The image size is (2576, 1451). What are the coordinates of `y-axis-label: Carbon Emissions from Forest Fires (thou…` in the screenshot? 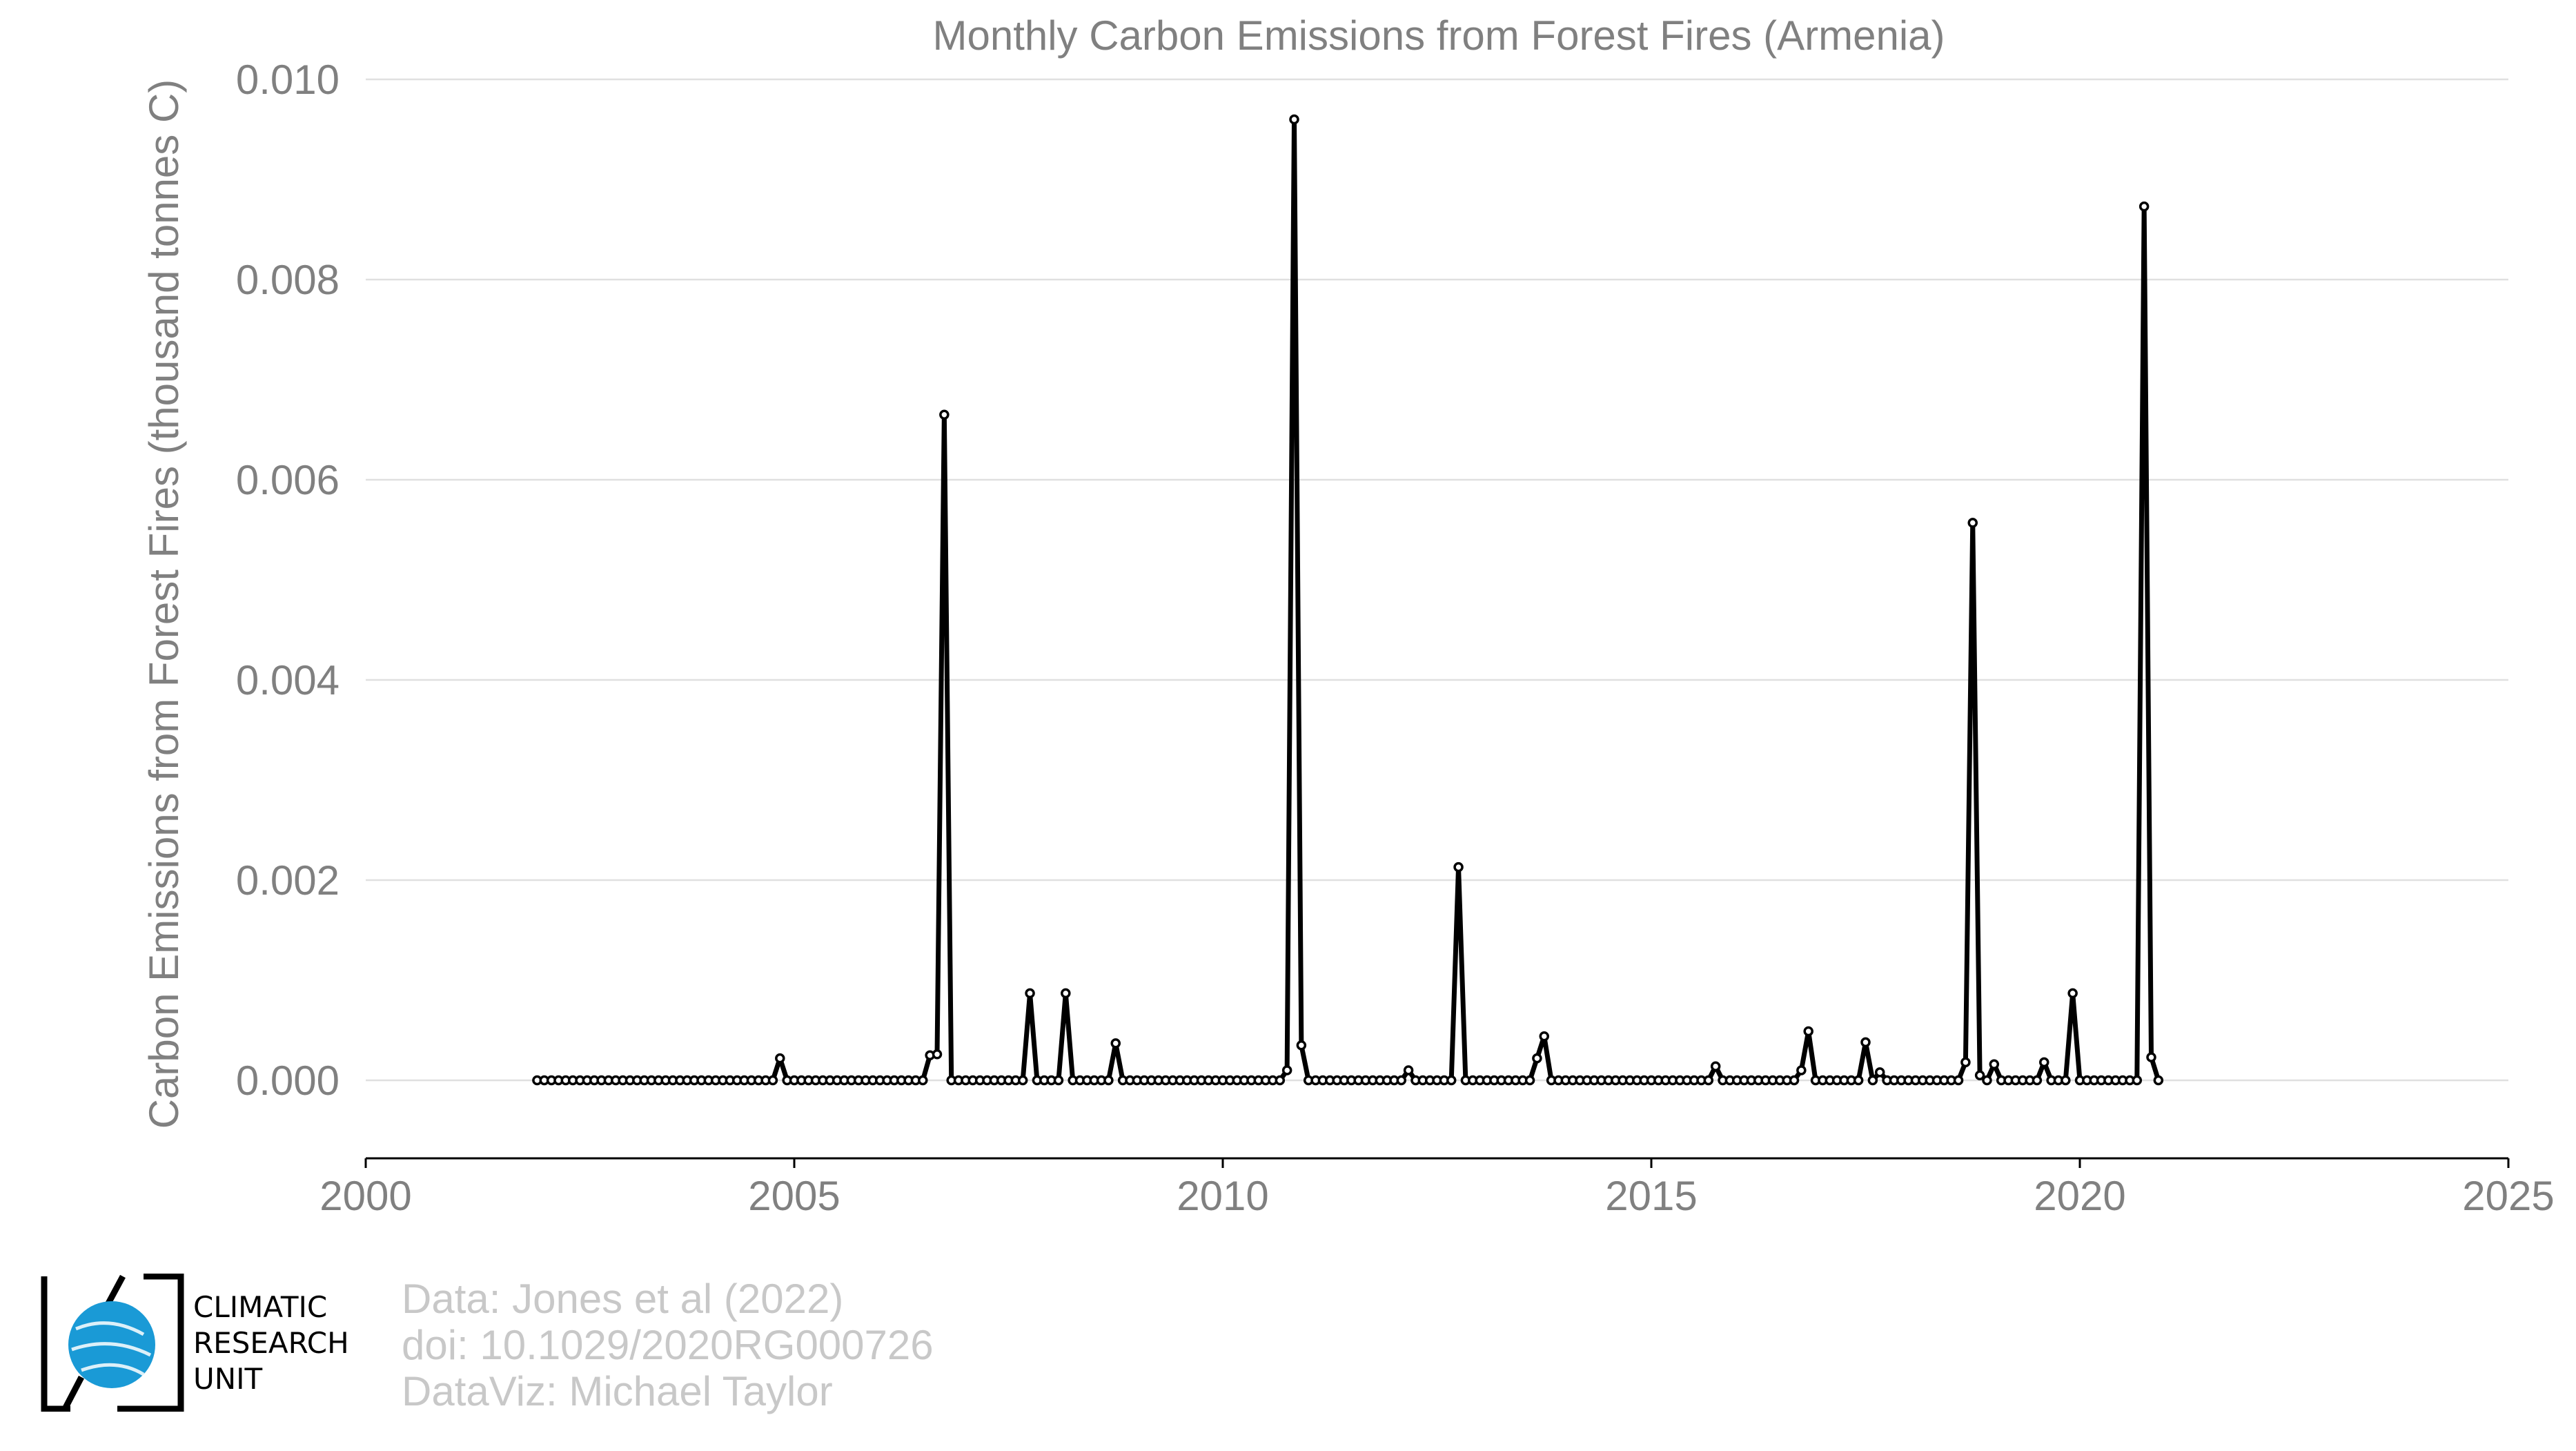 It's located at (164, 604).